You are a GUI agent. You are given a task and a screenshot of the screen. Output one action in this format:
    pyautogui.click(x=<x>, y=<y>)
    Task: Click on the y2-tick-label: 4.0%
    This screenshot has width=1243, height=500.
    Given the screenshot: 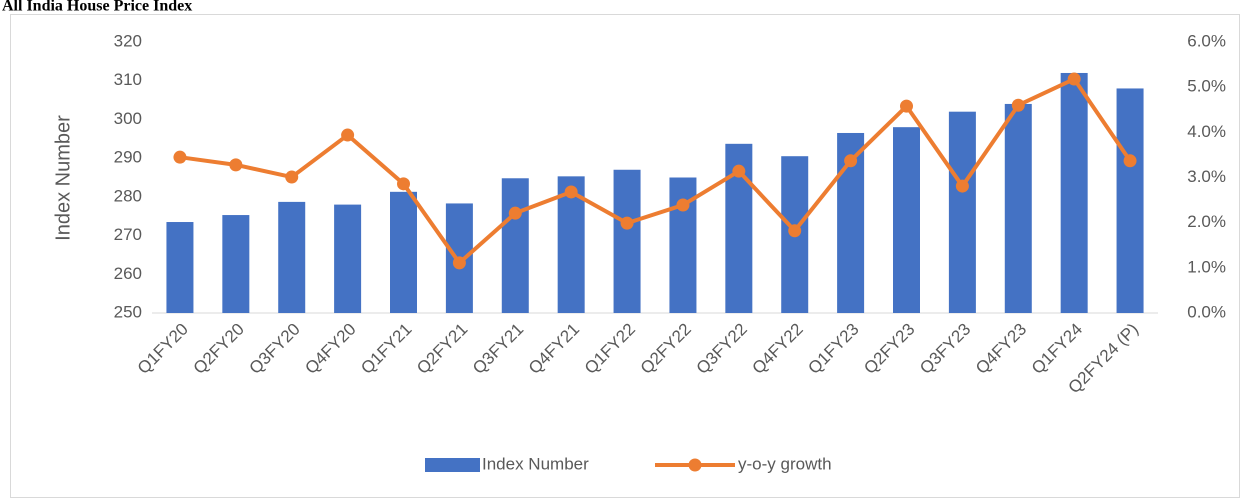 What is the action you would take?
    pyautogui.click(x=1206, y=131)
    